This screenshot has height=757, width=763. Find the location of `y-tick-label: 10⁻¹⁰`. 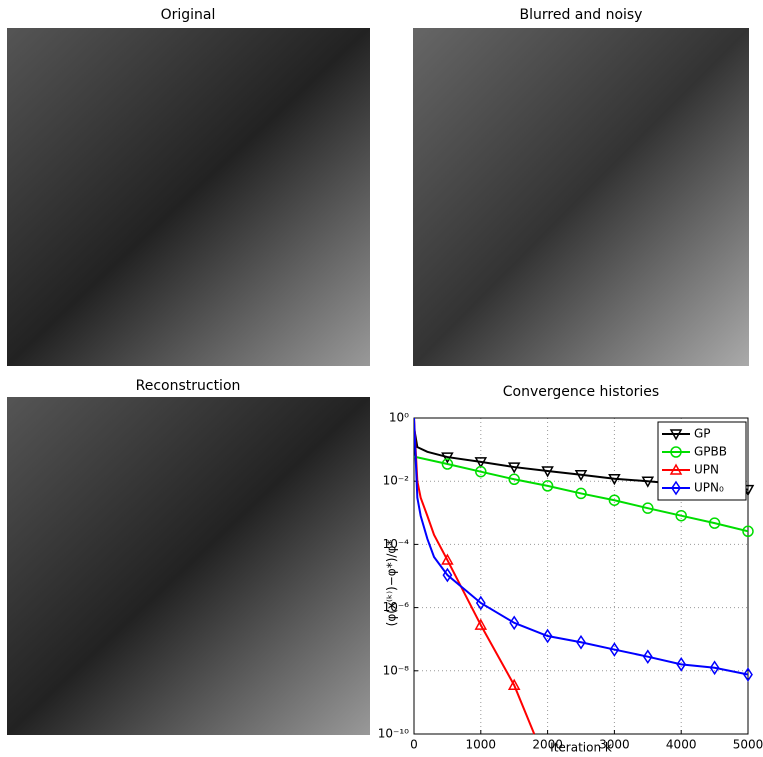

y-tick-label: 10⁻¹⁰ is located at coordinates (393, 734).